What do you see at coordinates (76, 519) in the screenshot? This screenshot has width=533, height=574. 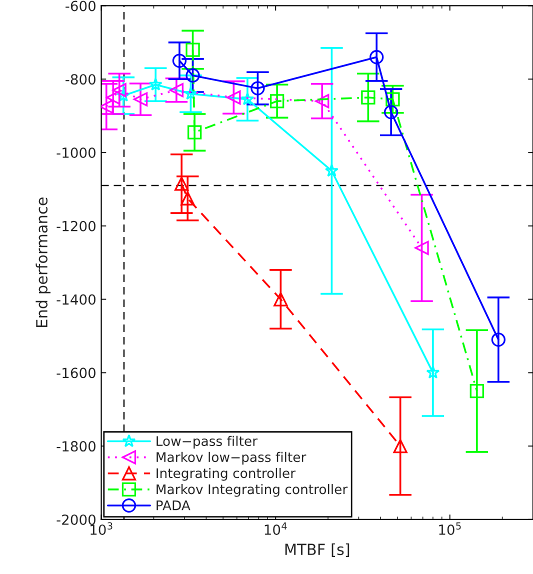 I see `y-tick-label: -2000` at bounding box center [76, 519].